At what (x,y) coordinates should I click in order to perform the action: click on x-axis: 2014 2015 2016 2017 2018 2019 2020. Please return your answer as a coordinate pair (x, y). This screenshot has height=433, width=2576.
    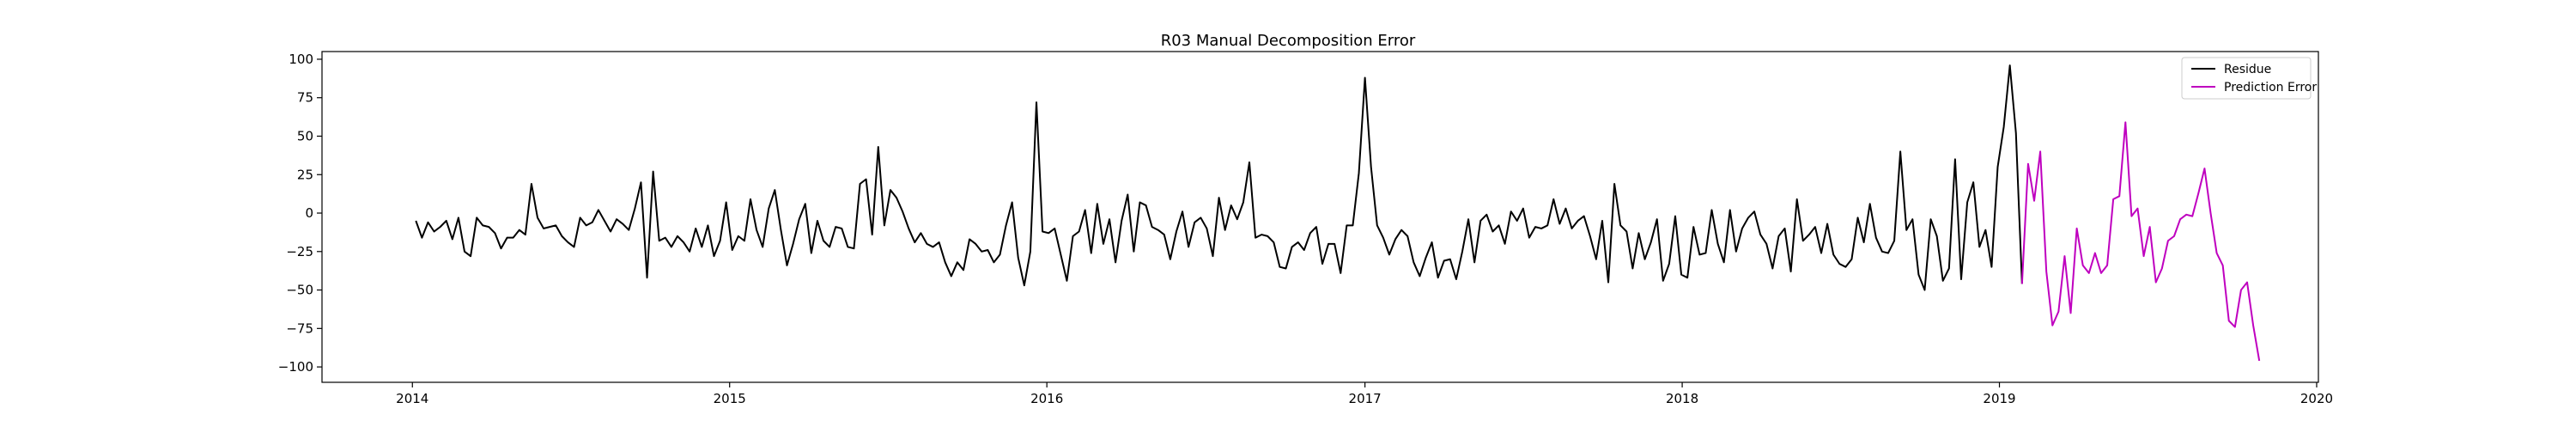
    Looking at the image, I should click on (1364, 394).